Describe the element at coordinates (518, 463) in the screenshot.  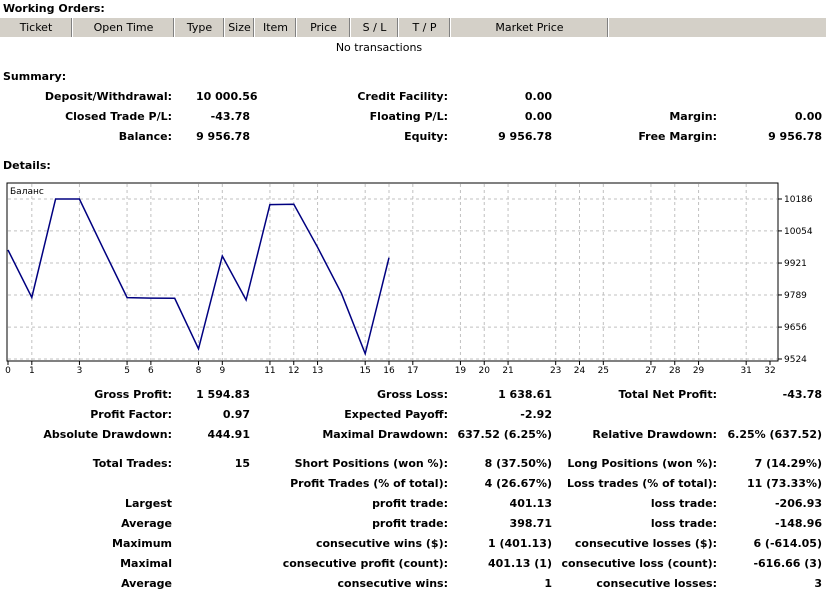
I see `short-positions-value: 8 (37.50%)` at that location.